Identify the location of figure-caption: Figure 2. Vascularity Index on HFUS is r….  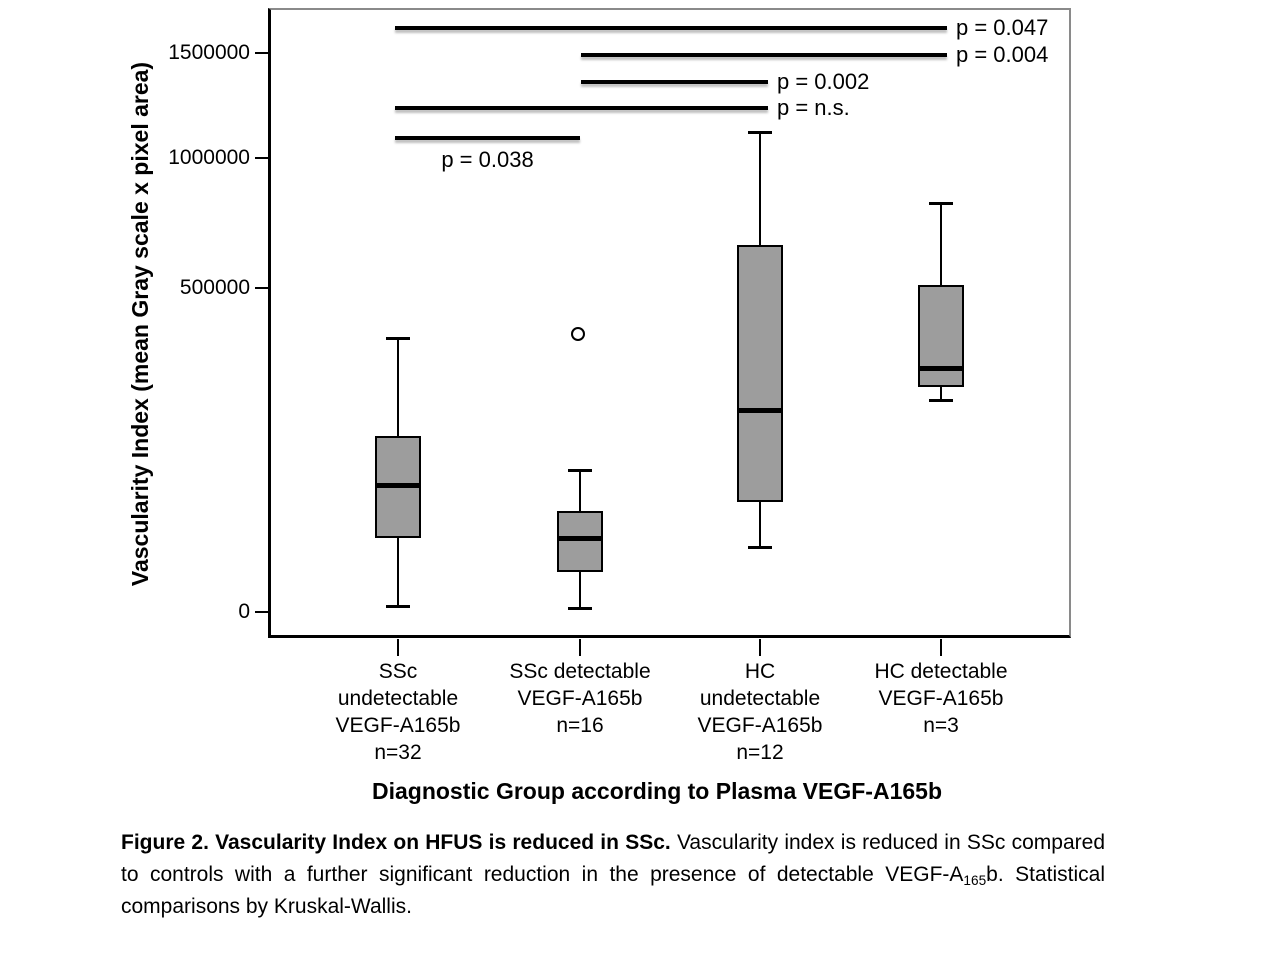
(613, 875).